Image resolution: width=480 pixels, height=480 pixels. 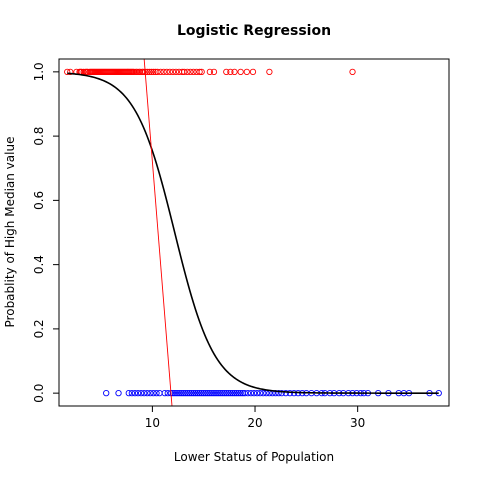 I want to click on x-axis: 10 20 30, so click(x=255, y=418).